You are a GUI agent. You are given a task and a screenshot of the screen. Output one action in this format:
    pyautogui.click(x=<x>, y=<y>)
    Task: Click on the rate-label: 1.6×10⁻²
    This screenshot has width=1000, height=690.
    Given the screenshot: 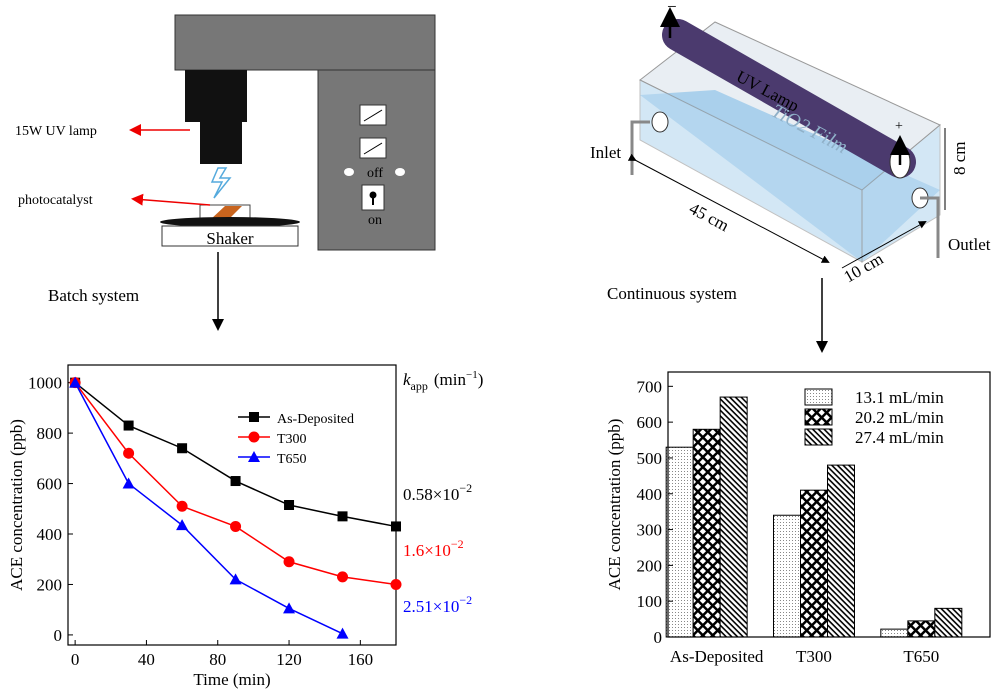 What is the action you would take?
    pyautogui.click(x=433, y=548)
    